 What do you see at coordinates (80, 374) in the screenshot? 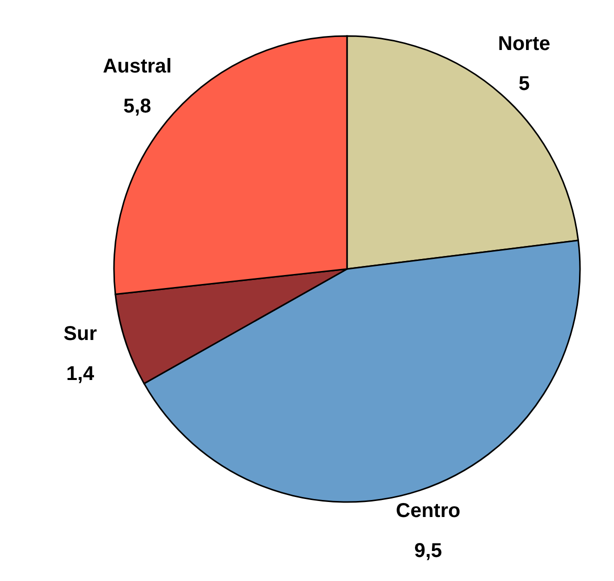
I see `data-label: 1,4` at bounding box center [80, 374].